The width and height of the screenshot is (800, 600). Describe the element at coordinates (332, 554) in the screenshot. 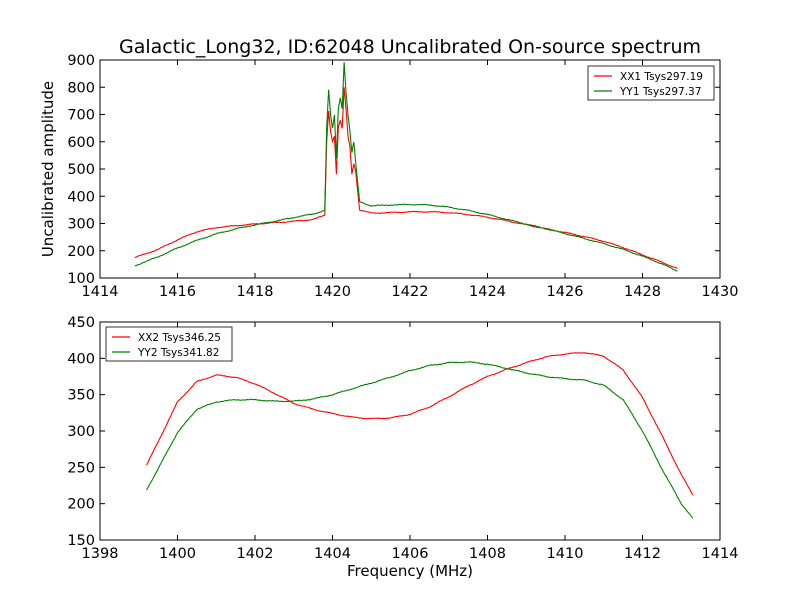

I see `x-tick-label: 1404` at that location.